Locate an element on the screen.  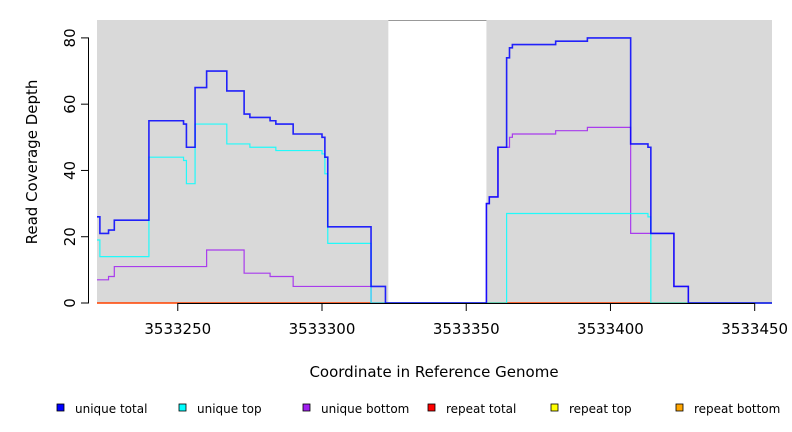
legend-label: unique bottom is located at coordinates (365, 409).